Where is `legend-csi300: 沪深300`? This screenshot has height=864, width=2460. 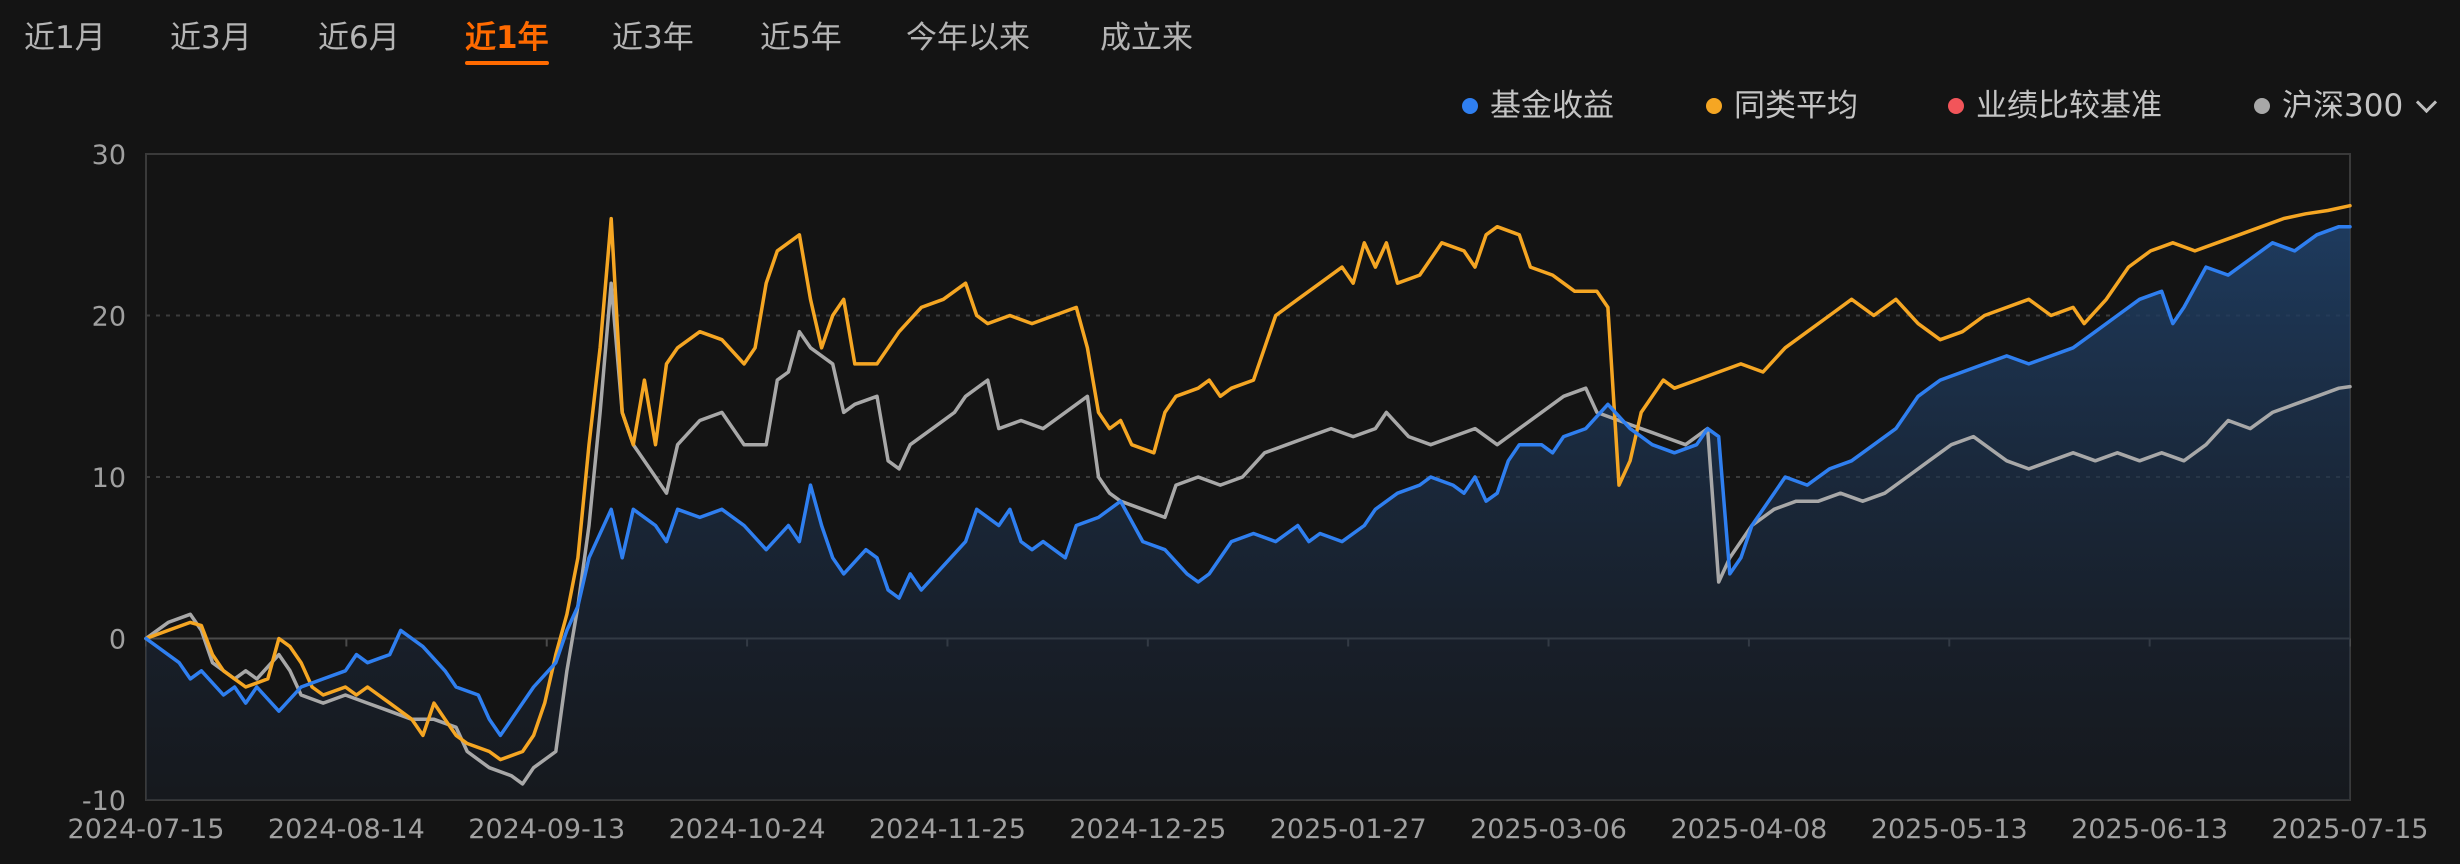 legend-csi300: 沪深300 is located at coordinates (2346, 102).